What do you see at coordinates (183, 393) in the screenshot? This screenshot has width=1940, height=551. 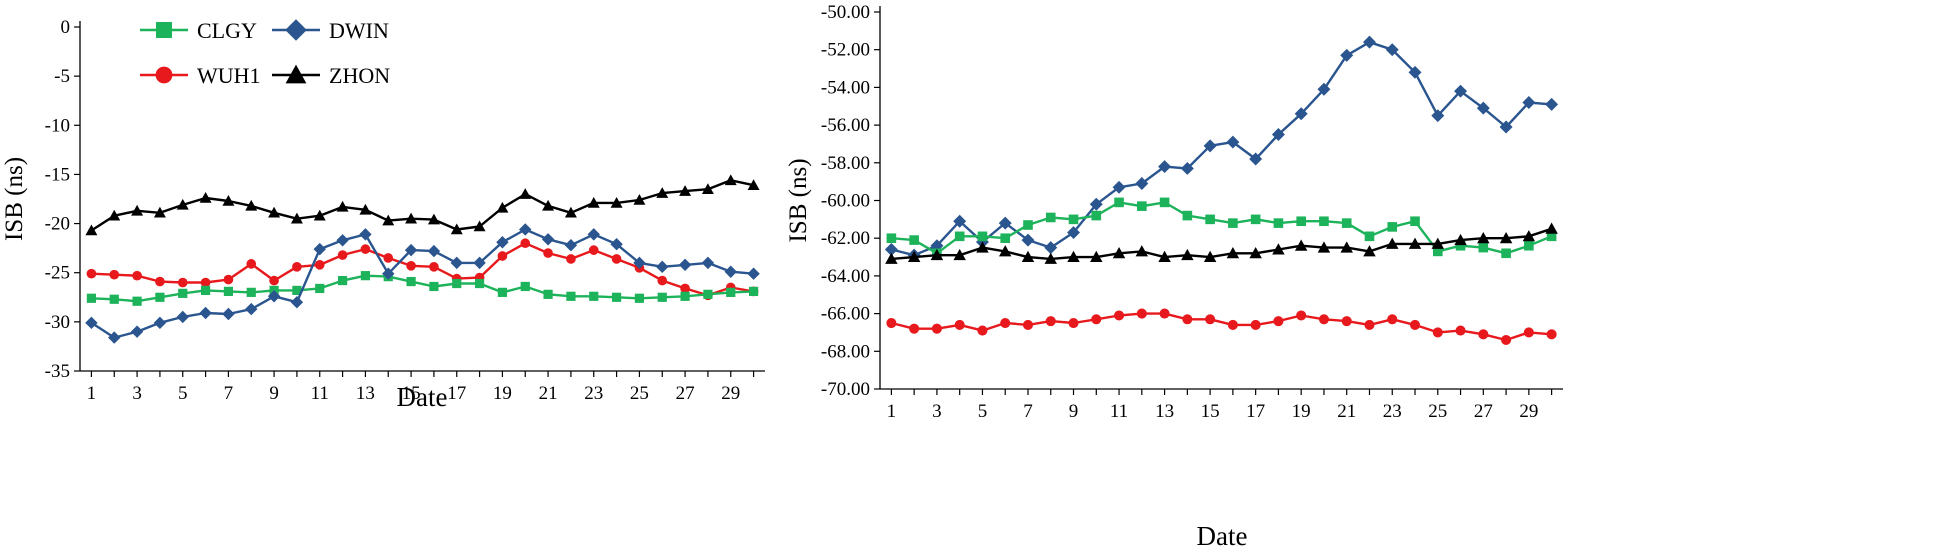 I see `x-tick-label: 5` at bounding box center [183, 393].